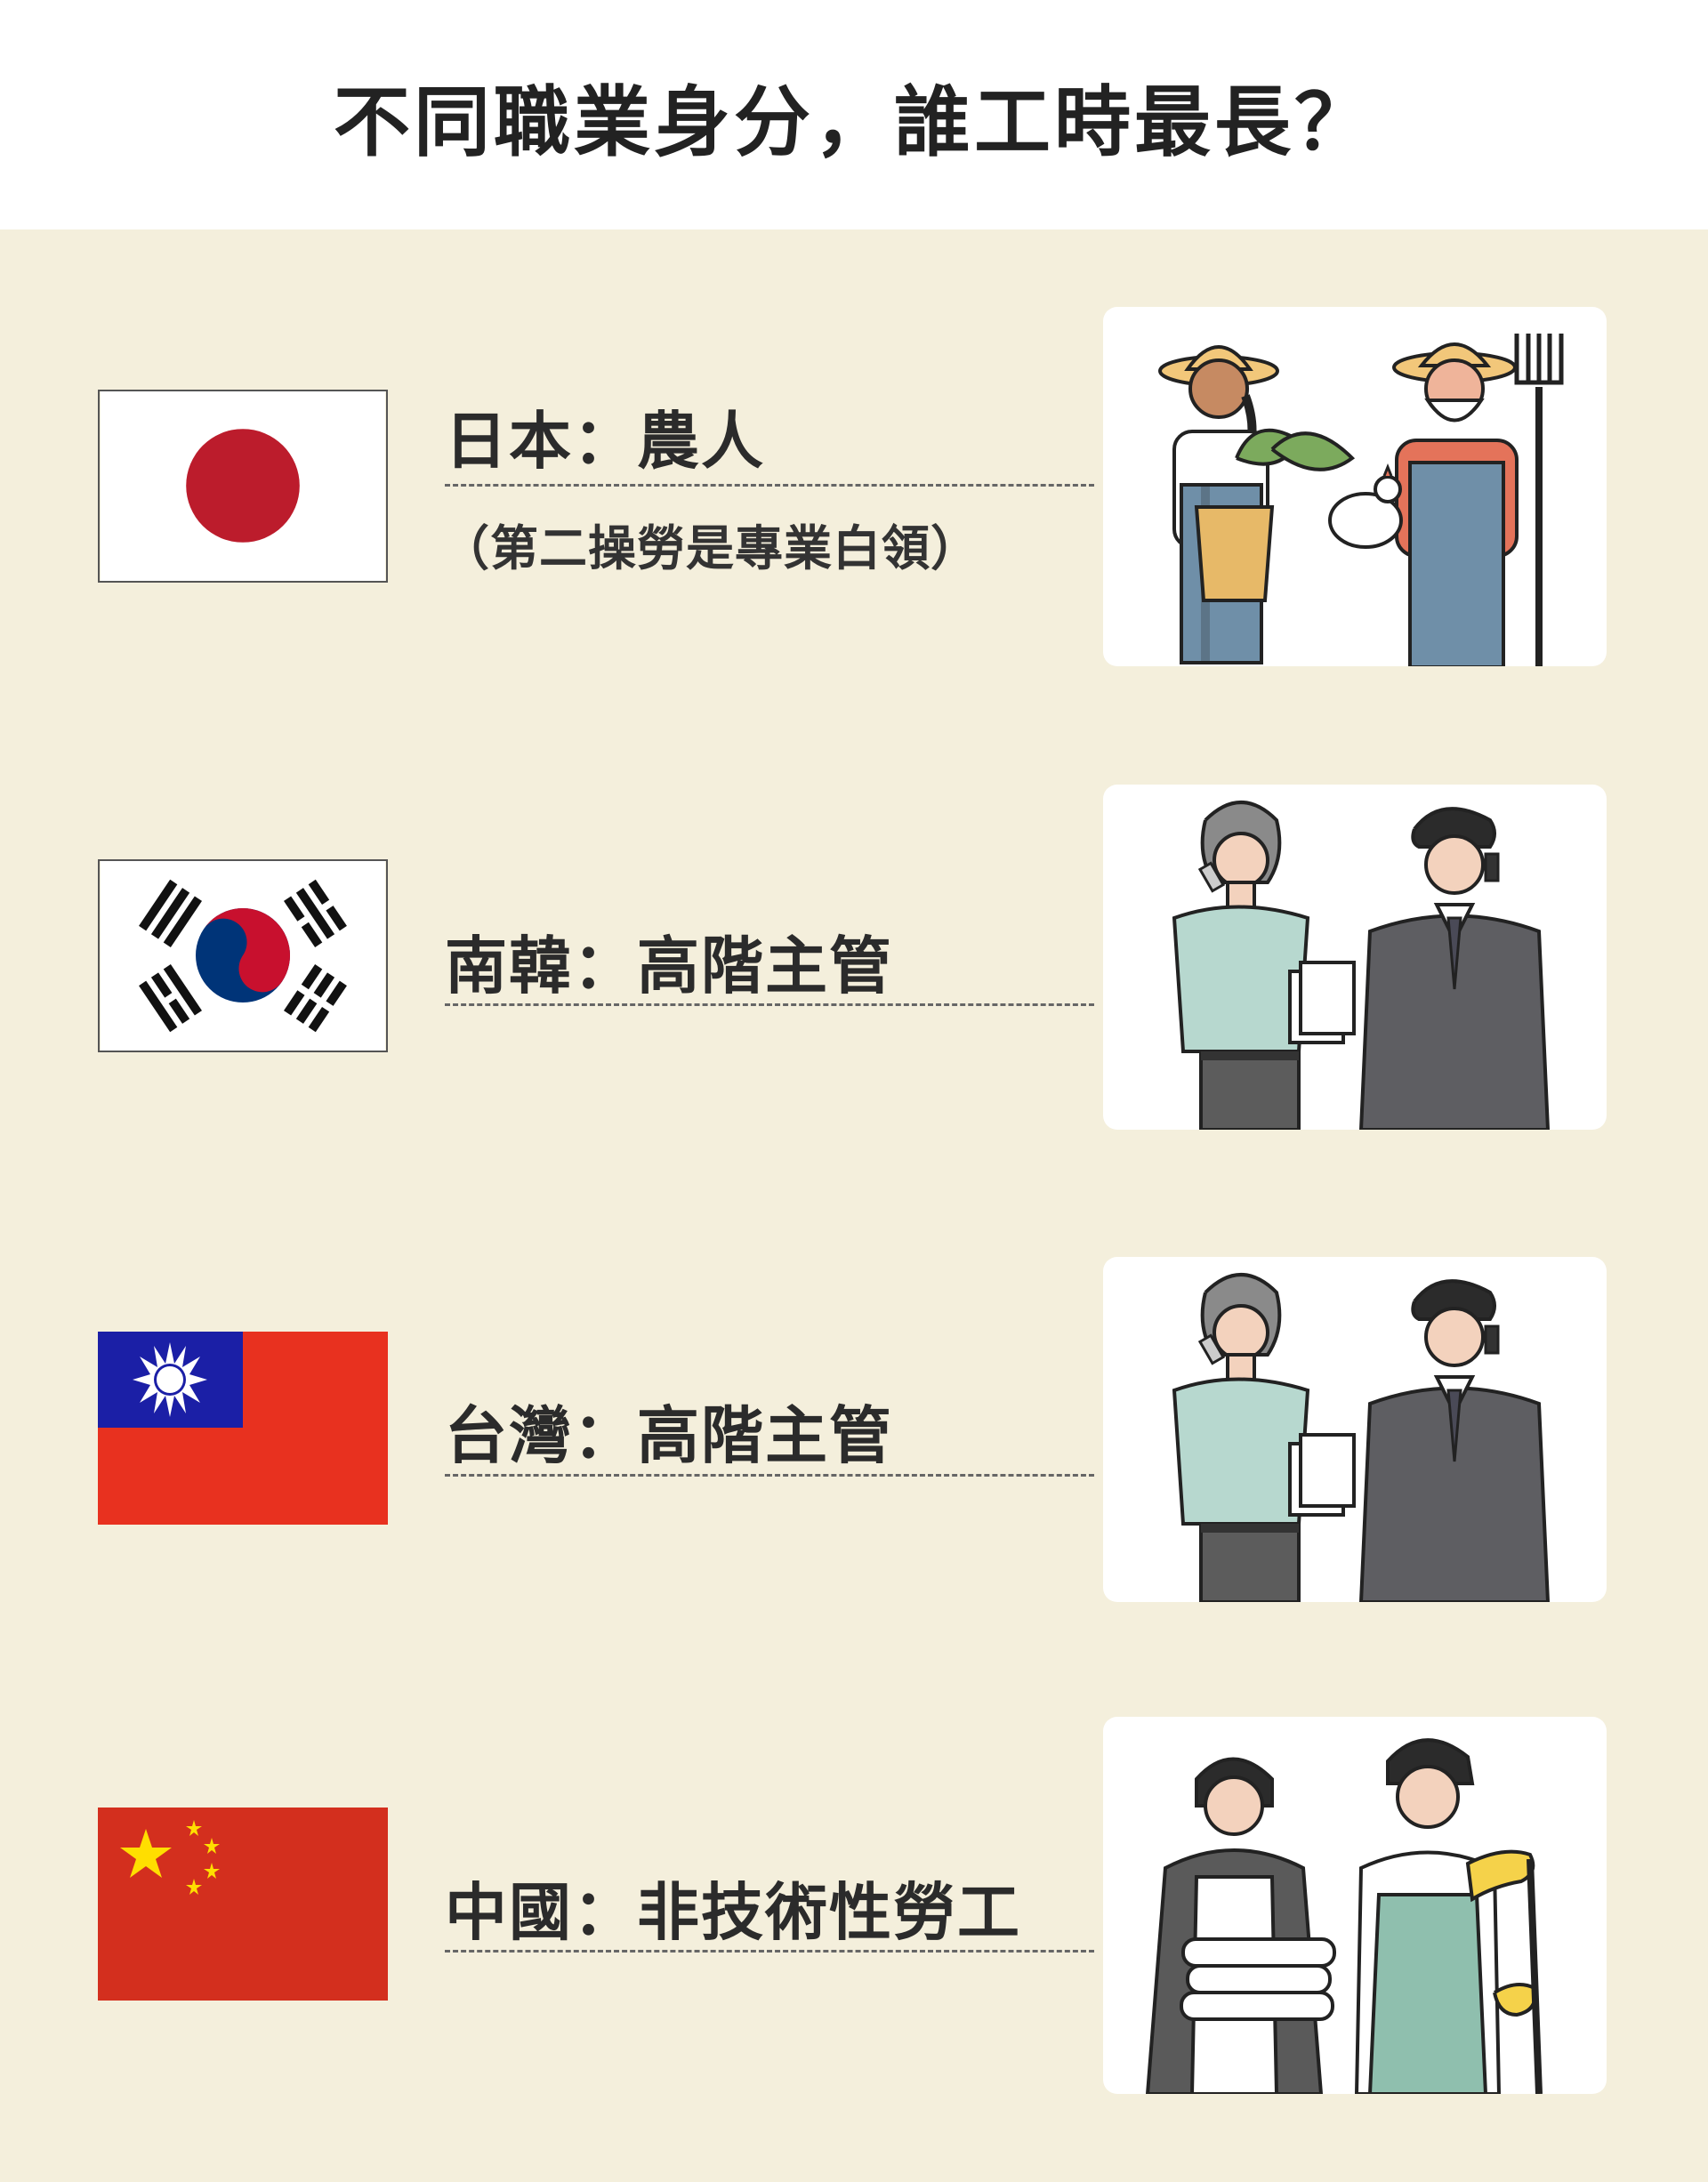 Image resolution: width=1708 pixels, height=2182 pixels. What do you see at coordinates (669, 966) in the screenshot?
I see `row-label-south-korea: 南韓：高階主管` at bounding box center [669, 966].